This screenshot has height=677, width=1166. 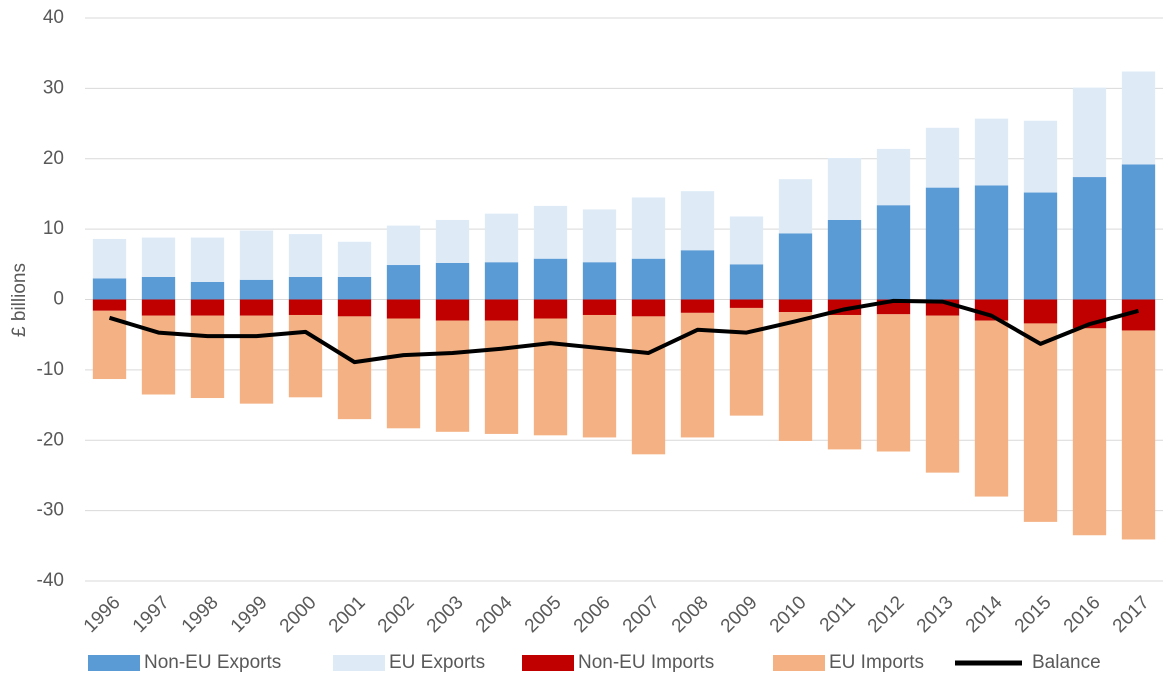 What do you see at coordinates (1033, 614) in the screenshot?
I see `x-tick-label: 2015` at bounding box center [1033, 614].